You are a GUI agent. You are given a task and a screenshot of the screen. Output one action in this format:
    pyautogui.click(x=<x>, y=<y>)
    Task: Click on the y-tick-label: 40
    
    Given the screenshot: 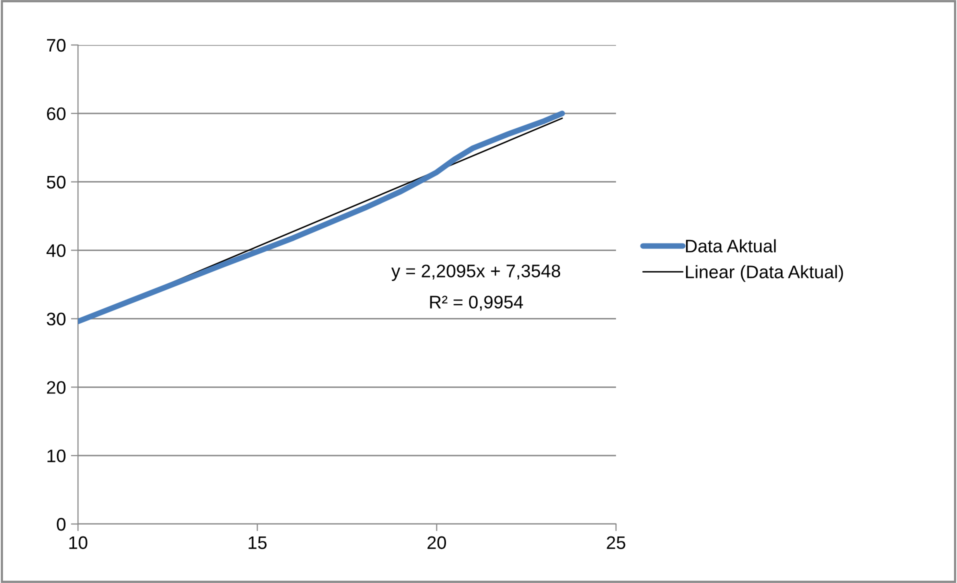 What is the action you would take?
    pyautogui.click(x=56, y=251)
    